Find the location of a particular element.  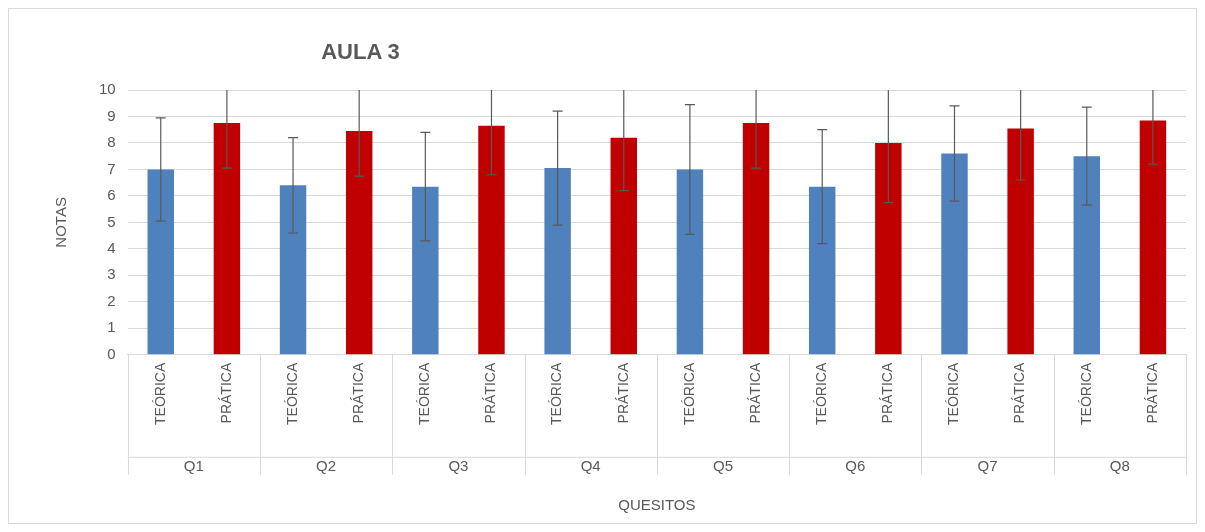

y-tick-label: 4 is located at coordinates (111, 247).